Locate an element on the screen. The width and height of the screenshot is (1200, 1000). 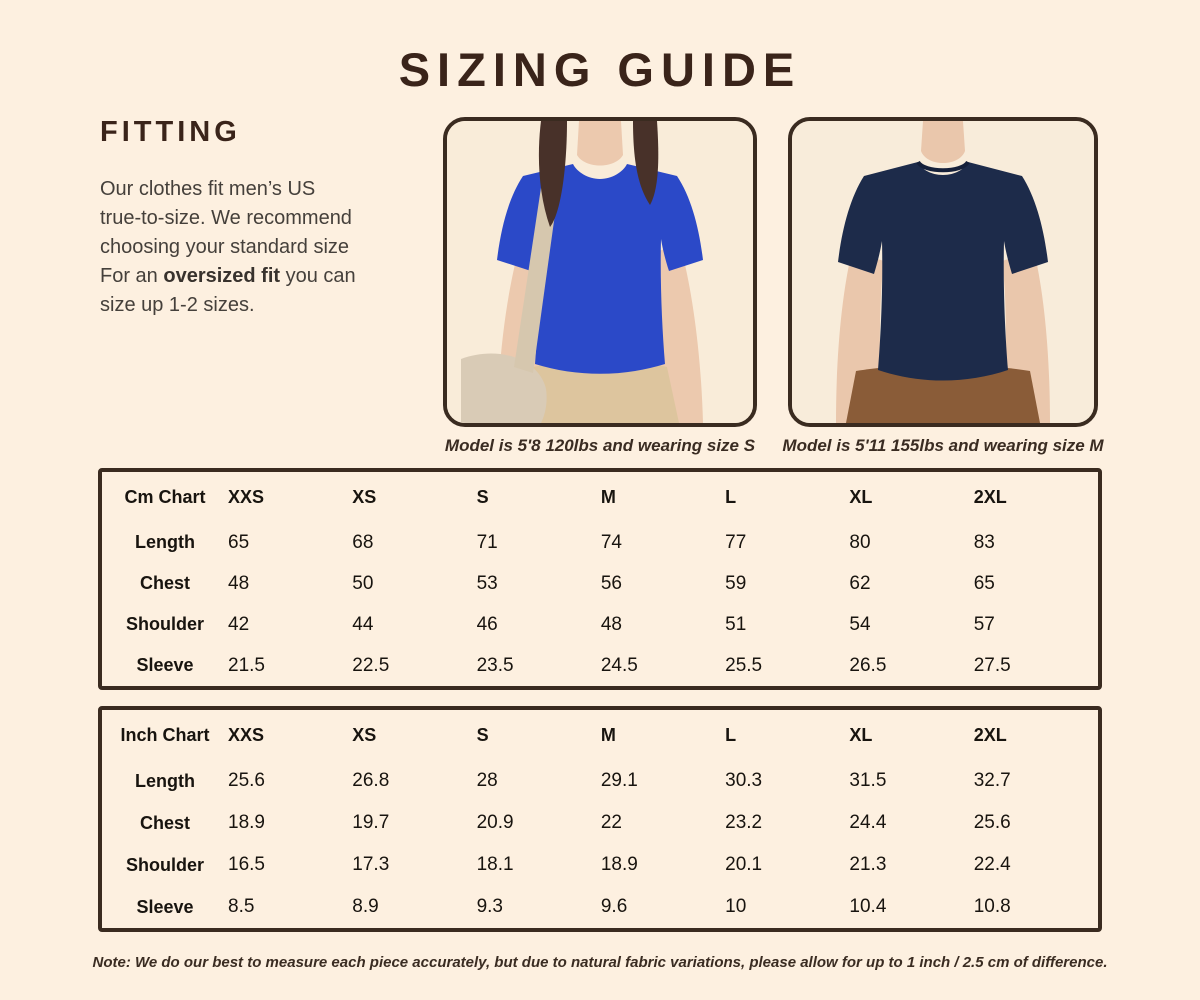
female-model-illustration is located at coordinates (600, 272).